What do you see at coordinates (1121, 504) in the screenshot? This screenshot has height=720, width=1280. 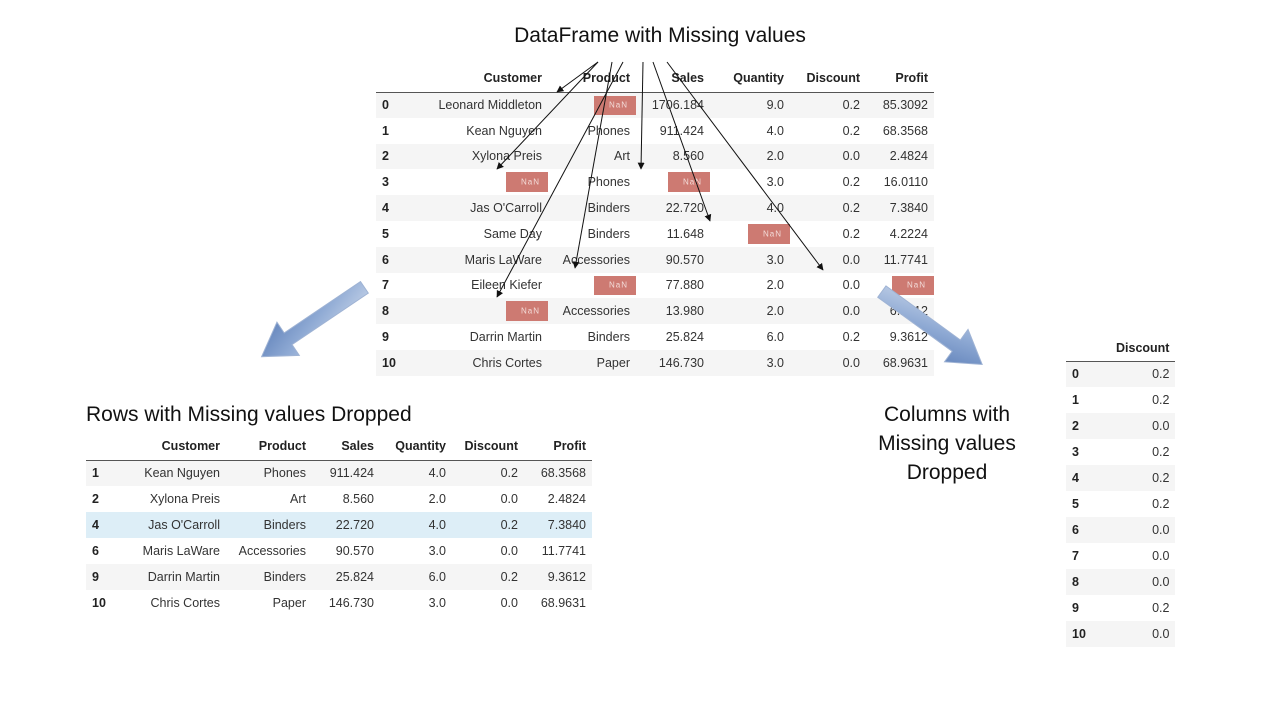 I see `table-row: 5 0.2` at bounding box center [1121, 504].